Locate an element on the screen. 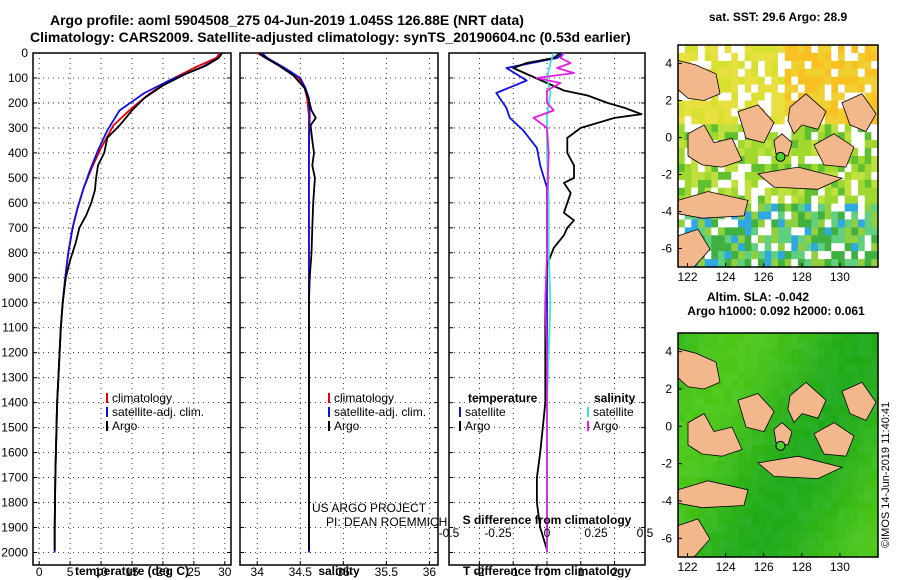 The image size is (900, 580). y-tick-label: 1000 is located at coordinates (14, 303).